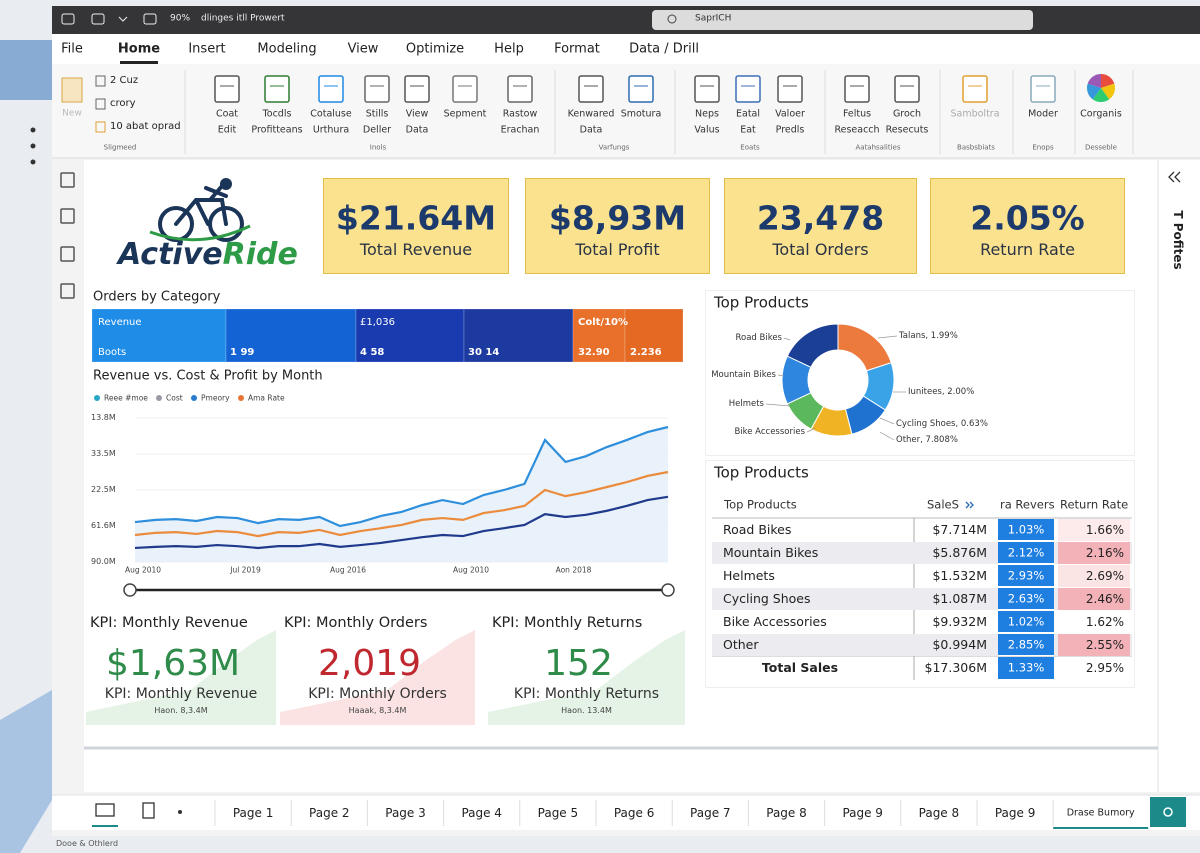 This screenshot has height=853, width=1200. What do you see at coordinates (790, 130) in the screenshot?
I see `ribbon-button: Predls` at bounding box center [790, 130].